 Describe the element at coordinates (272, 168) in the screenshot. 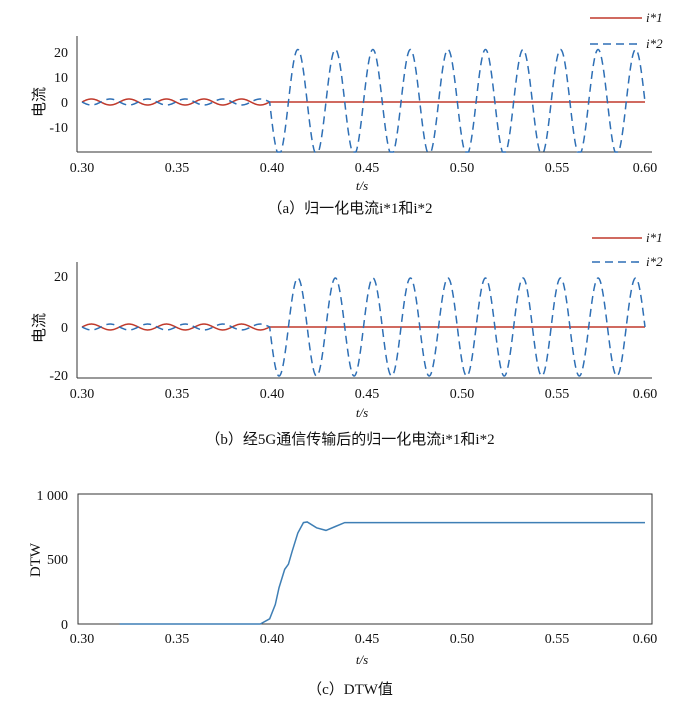

I see `panel-a-xtick-040: 0.40` at that location.